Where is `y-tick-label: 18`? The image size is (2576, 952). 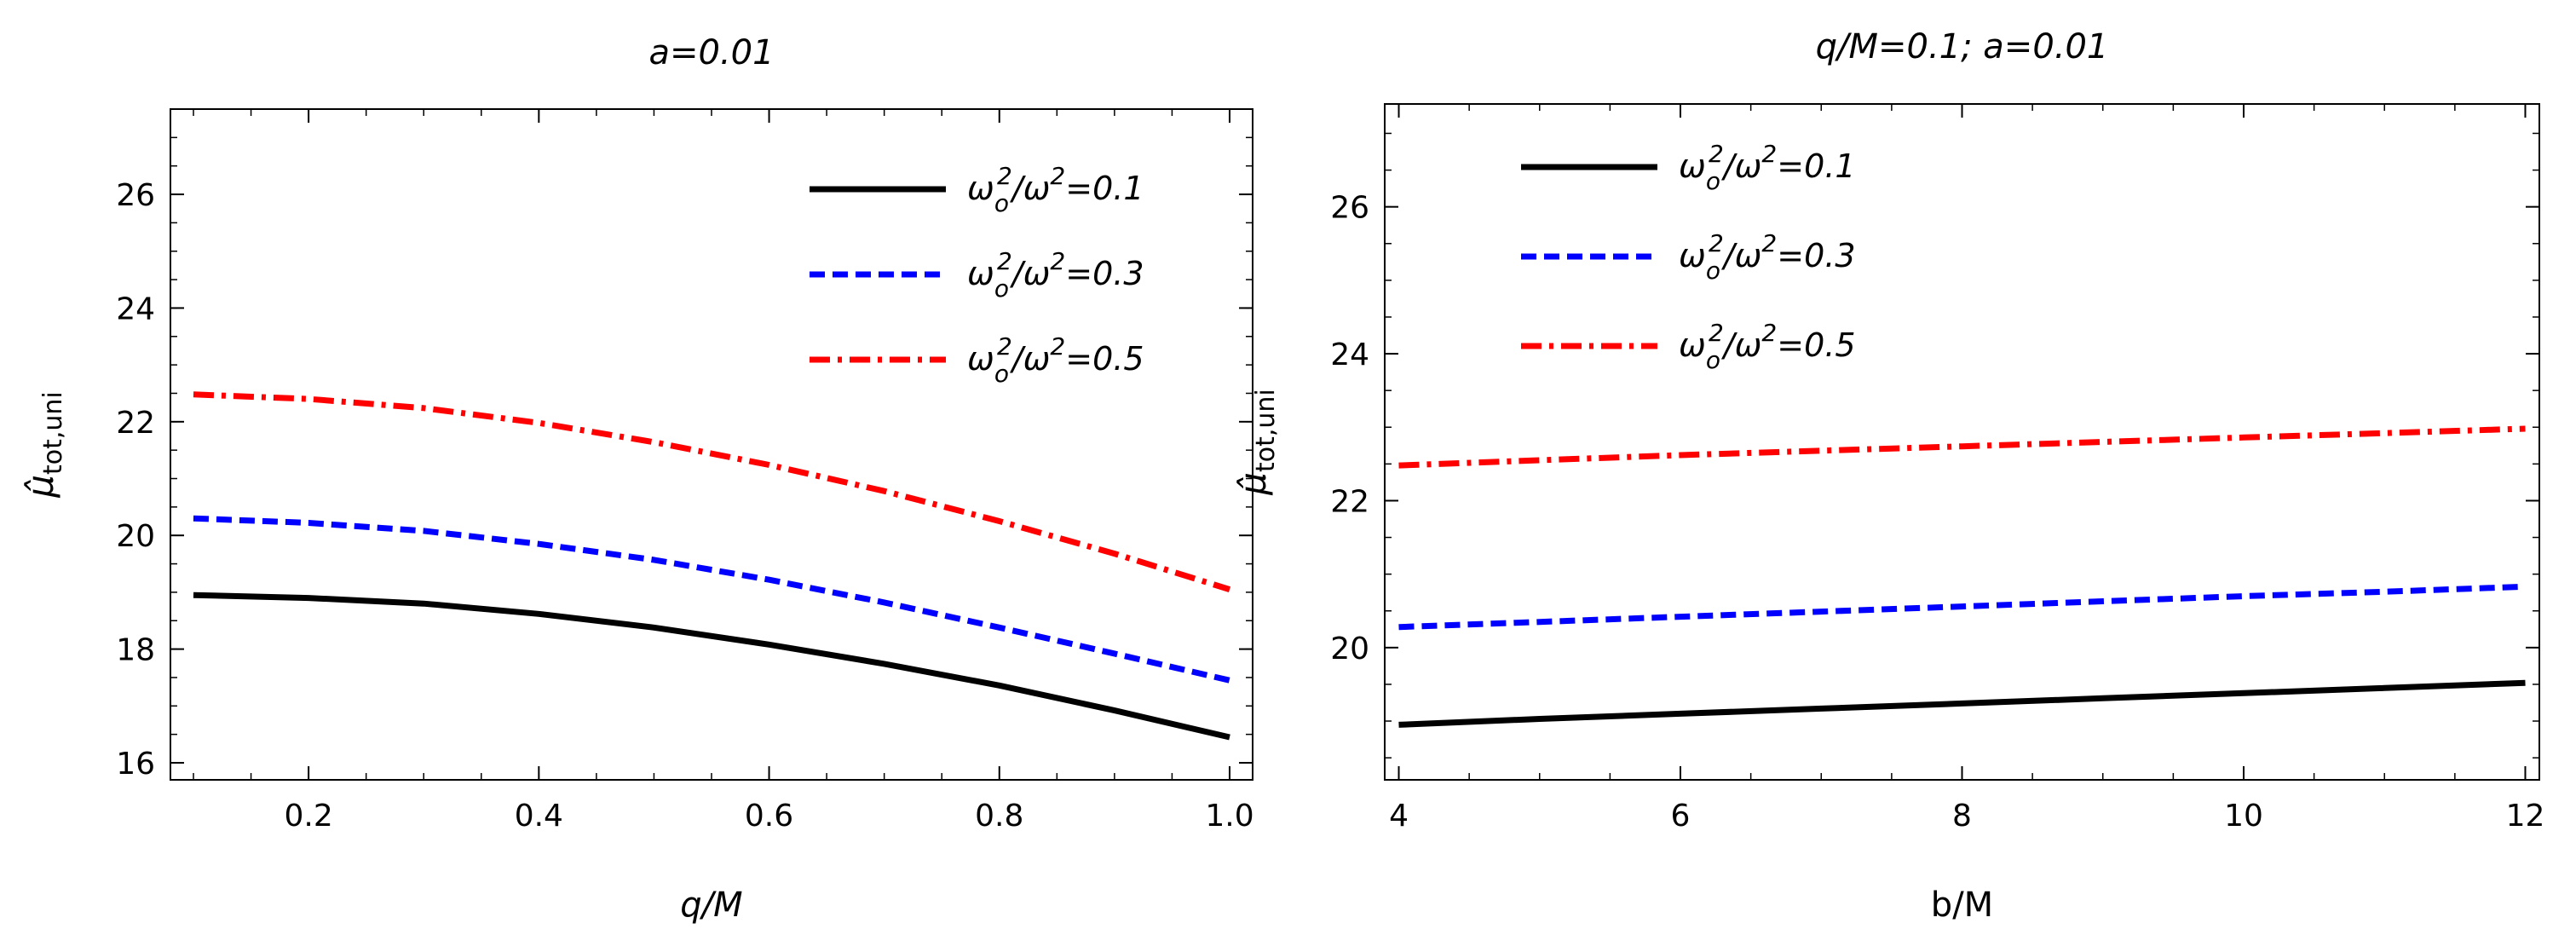
y-tick-label: 18 is located at coordinates (135, 650).